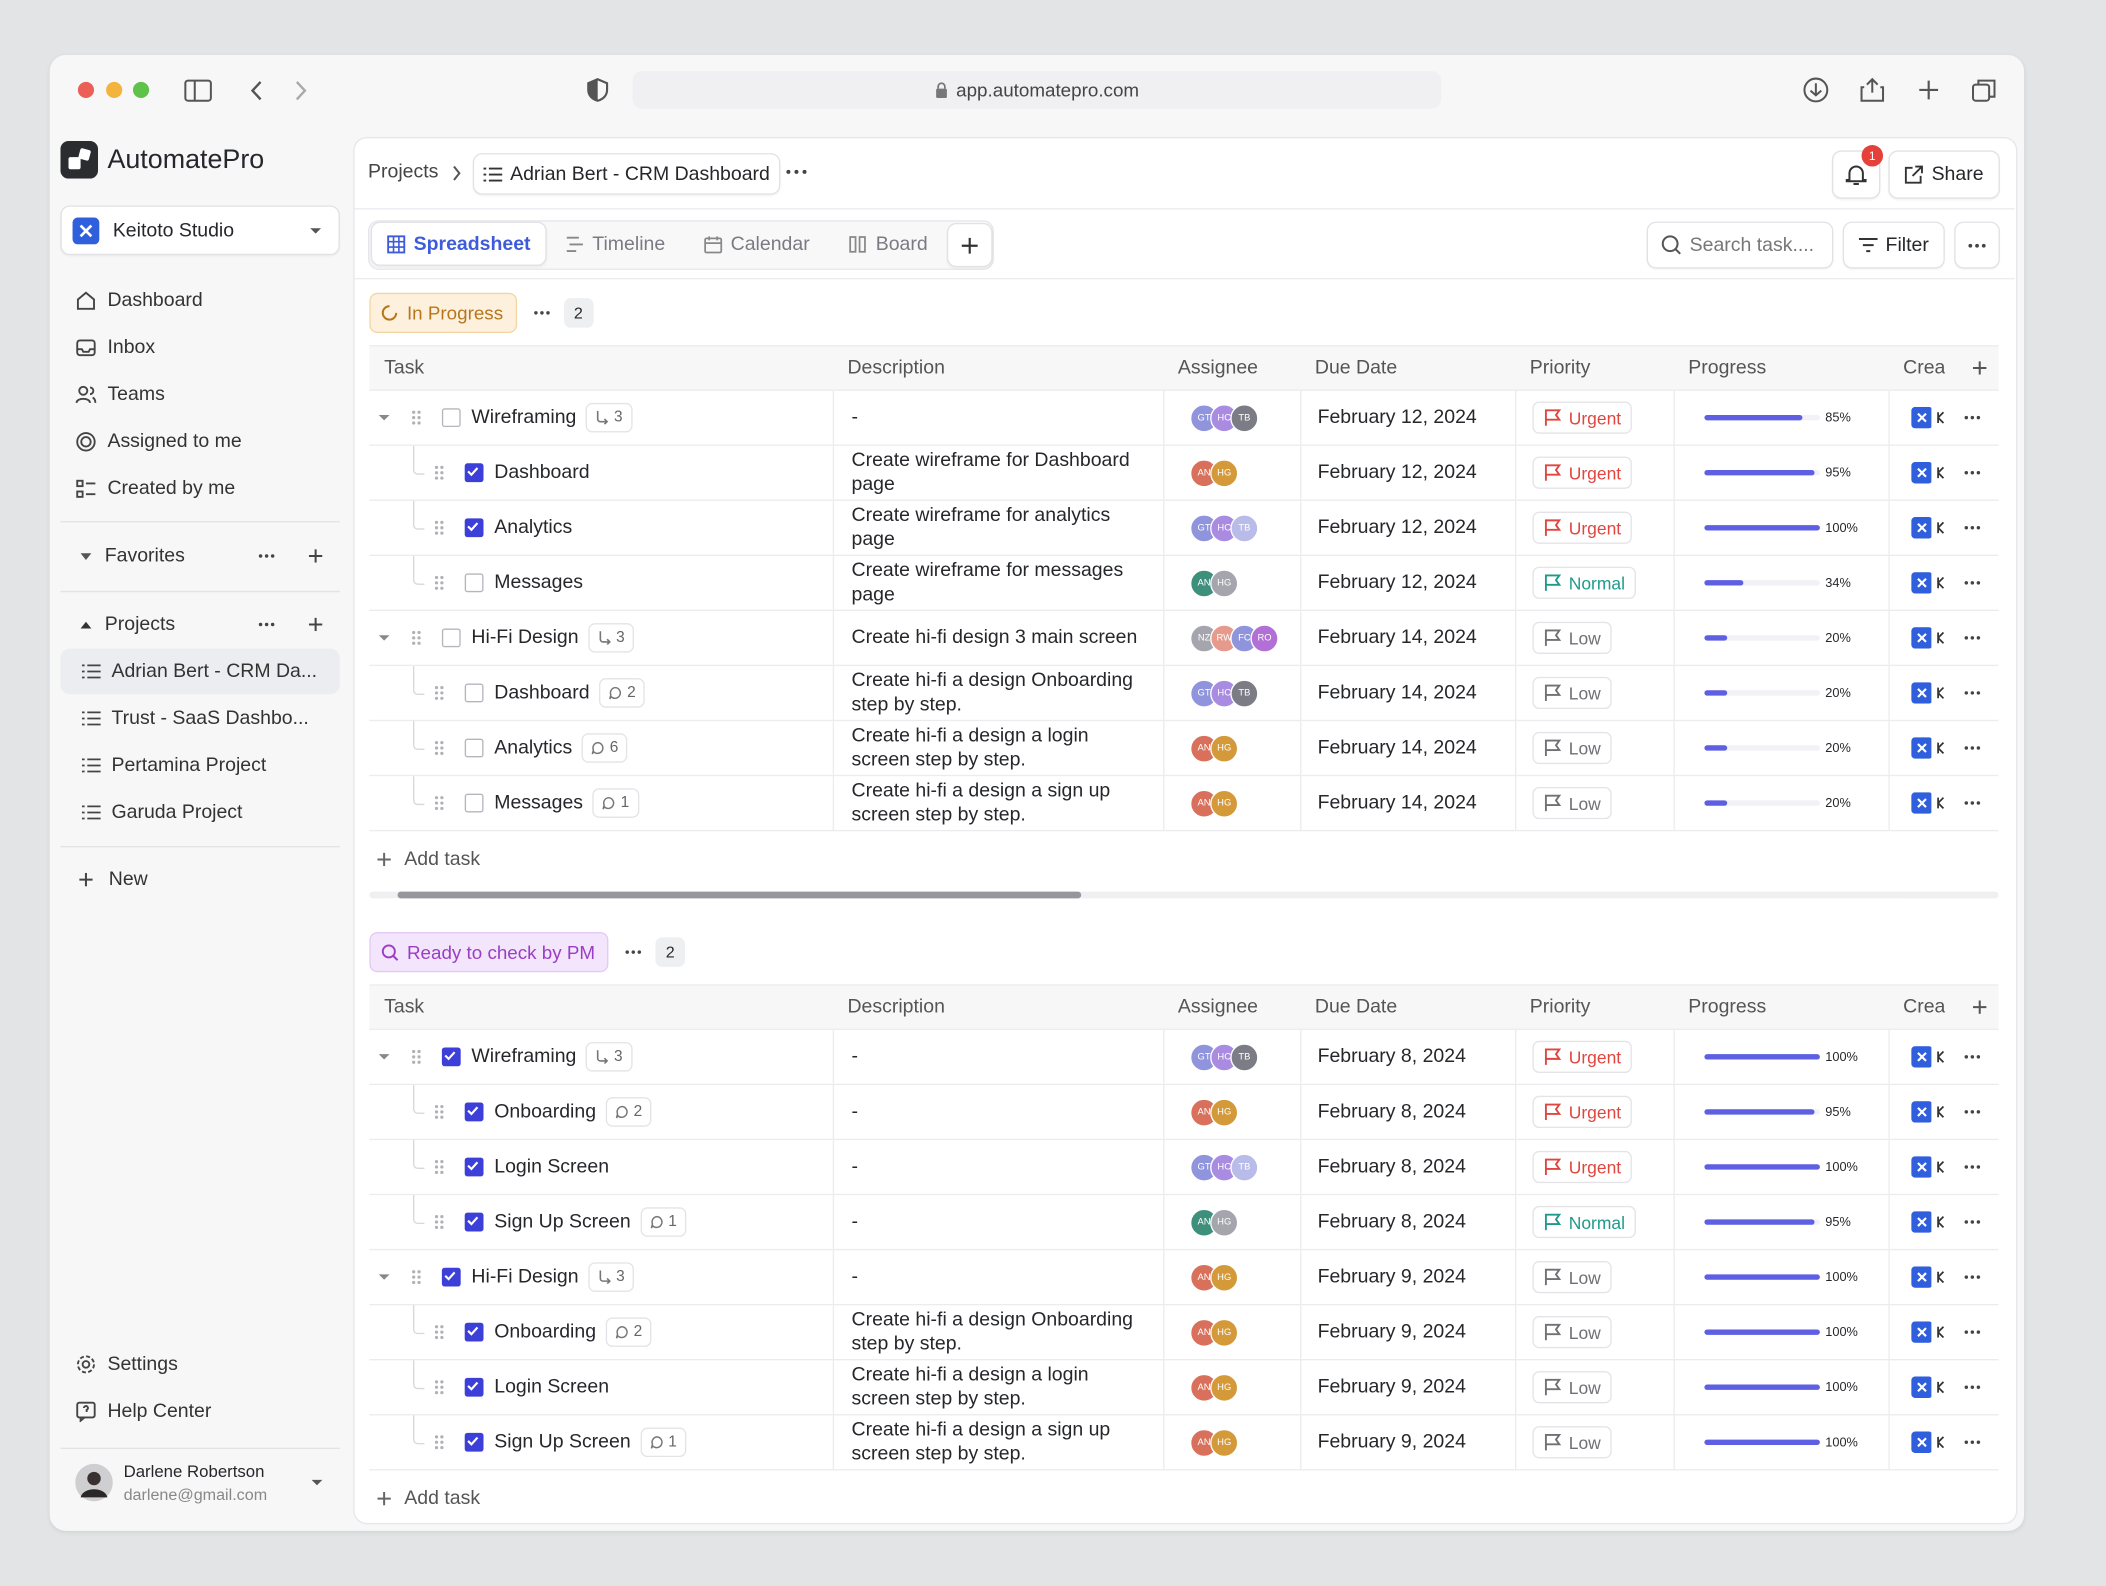  Describe the element at coordinates (888, 244) in the screenshot. I see `view-tab: Board` at that location.